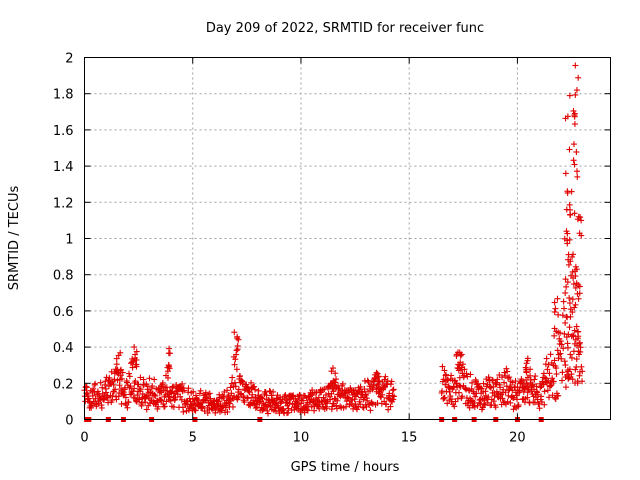 Image resolution: width=640 pixels, height=480 pixels. What do you see at coordinates (69, 240) in the screenshot?
I see `y-tick-label: 1` at bounding box center [69, 240].